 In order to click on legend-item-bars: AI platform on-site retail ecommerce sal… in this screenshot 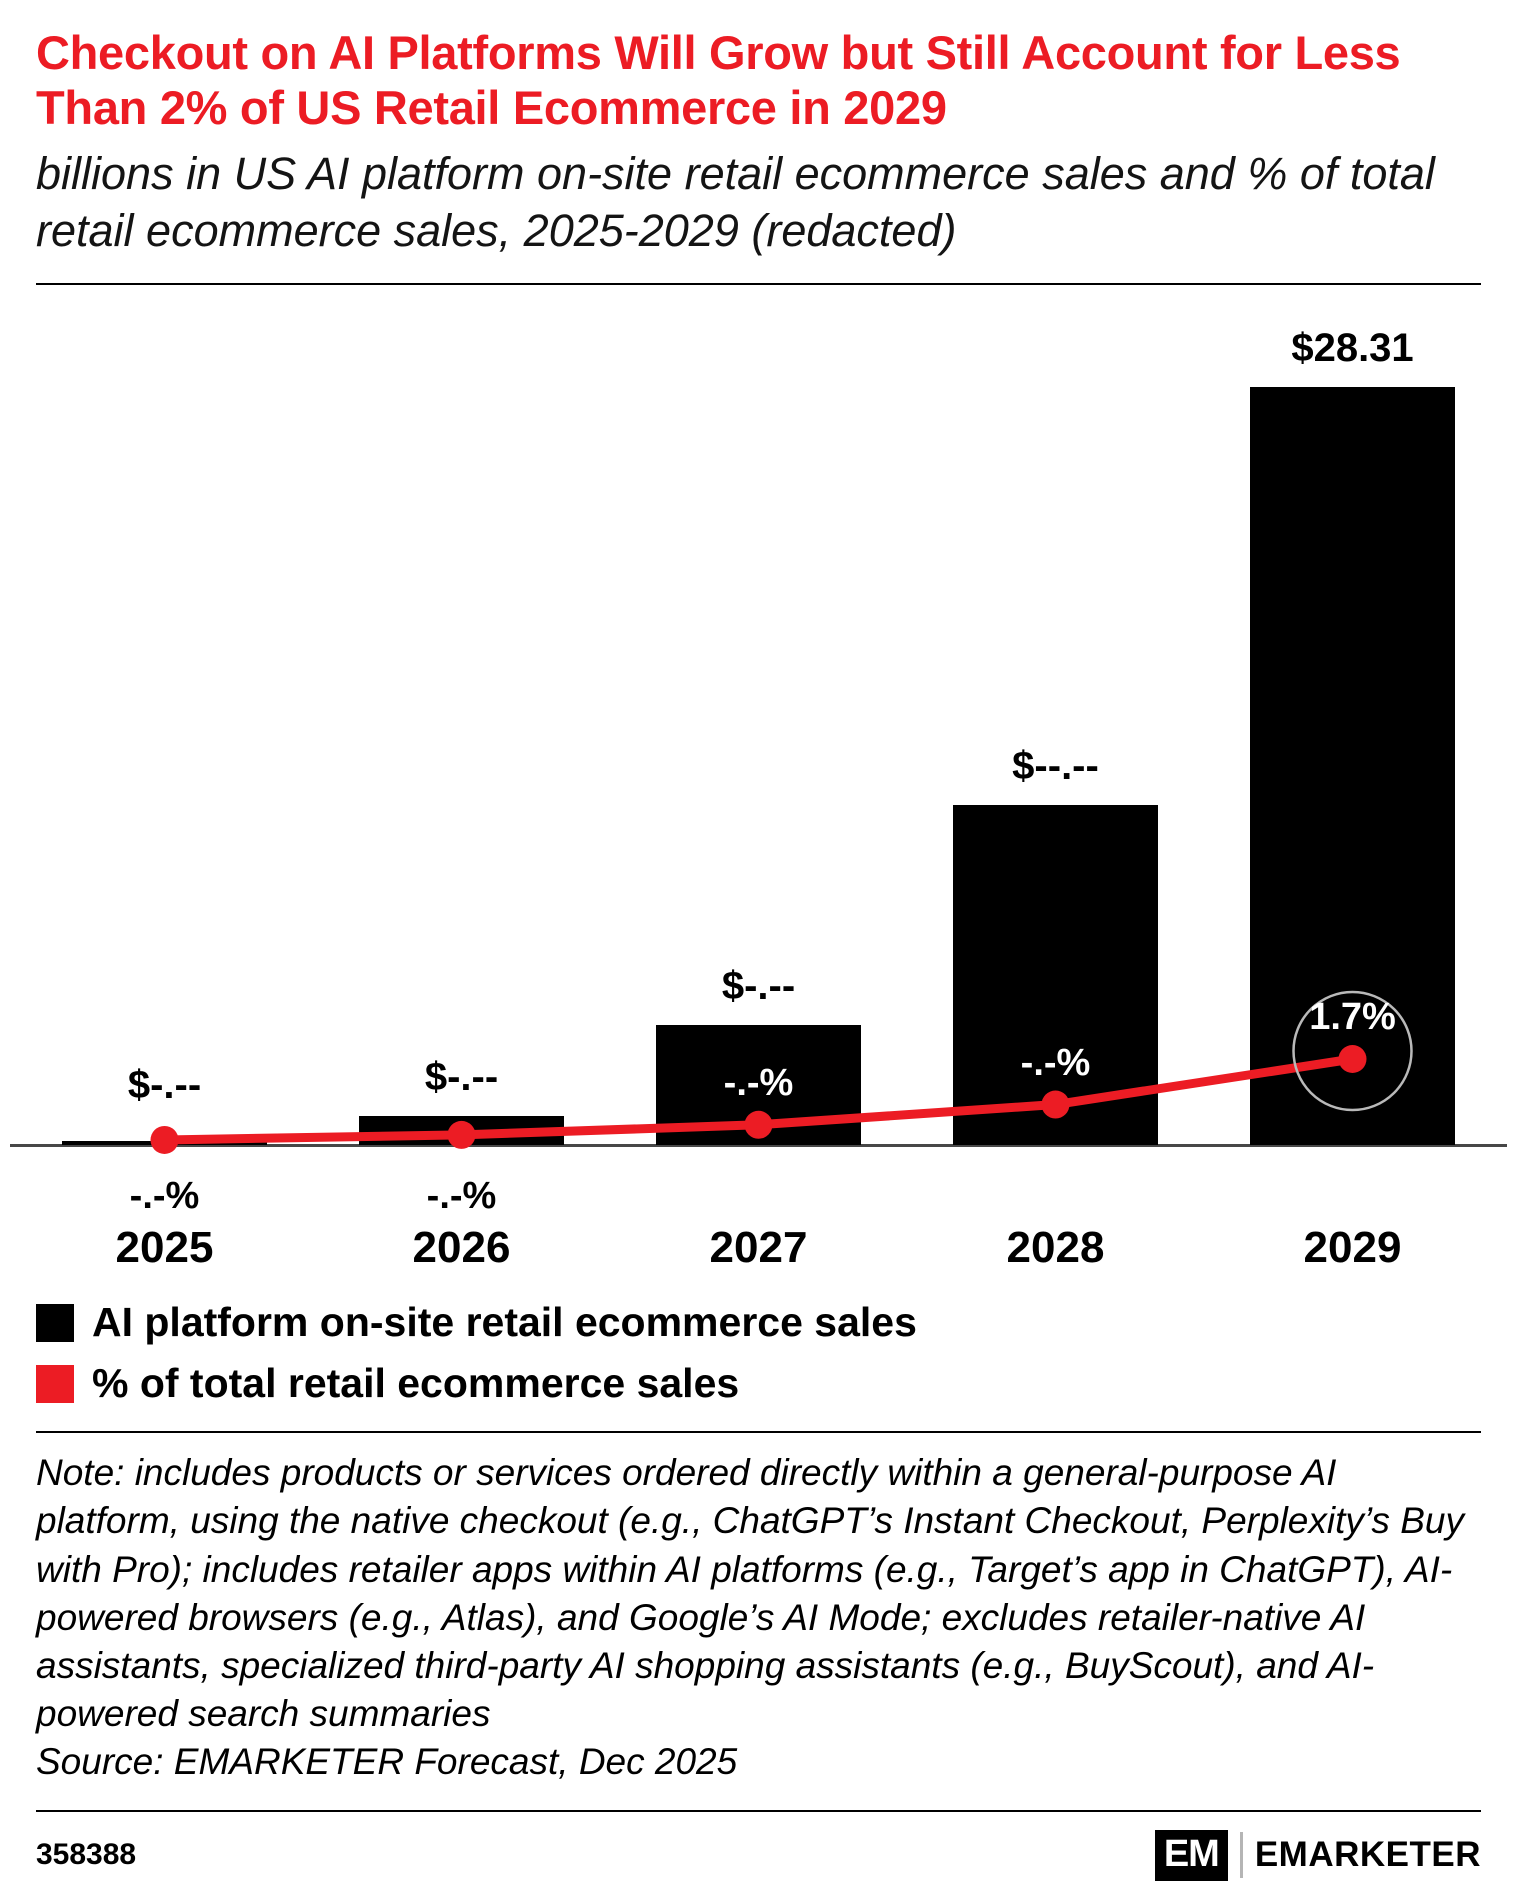, I will do `click(758, 1322)`.